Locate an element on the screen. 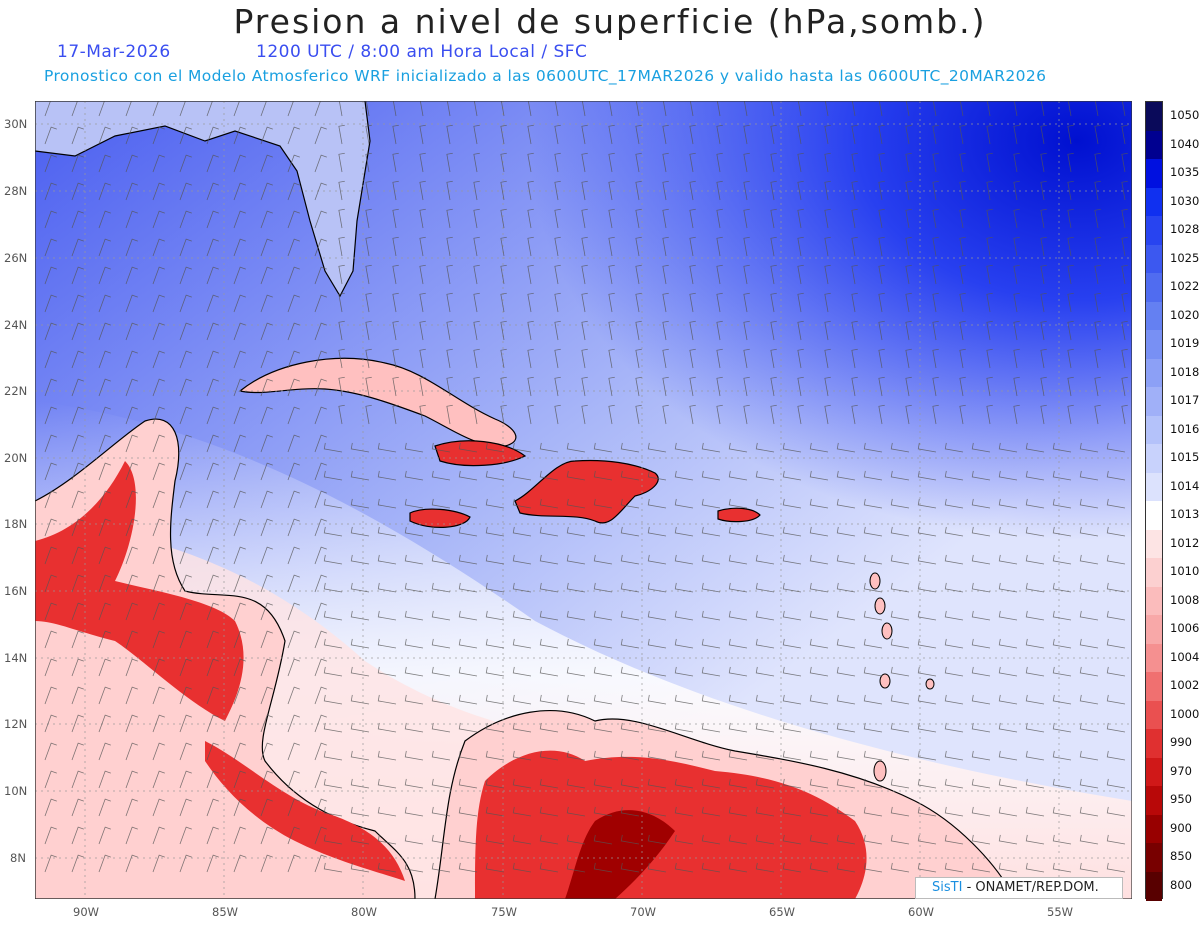  colorbar-label: 1002 is located at coordinates (1185, 685).